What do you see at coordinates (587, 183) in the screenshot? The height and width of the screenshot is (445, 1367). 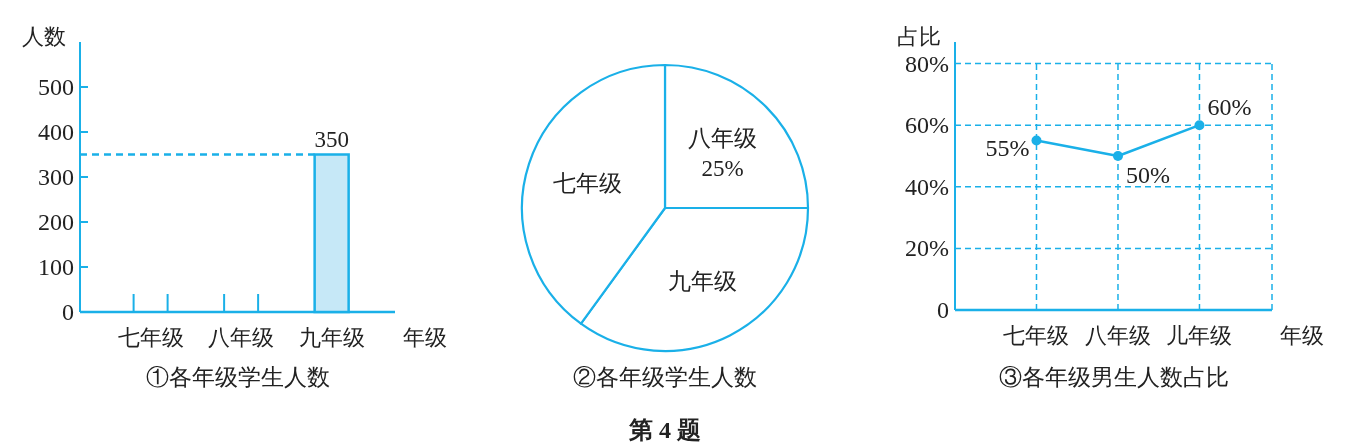 I see `slice-label: 七年级` at bounding box center [587, 183].